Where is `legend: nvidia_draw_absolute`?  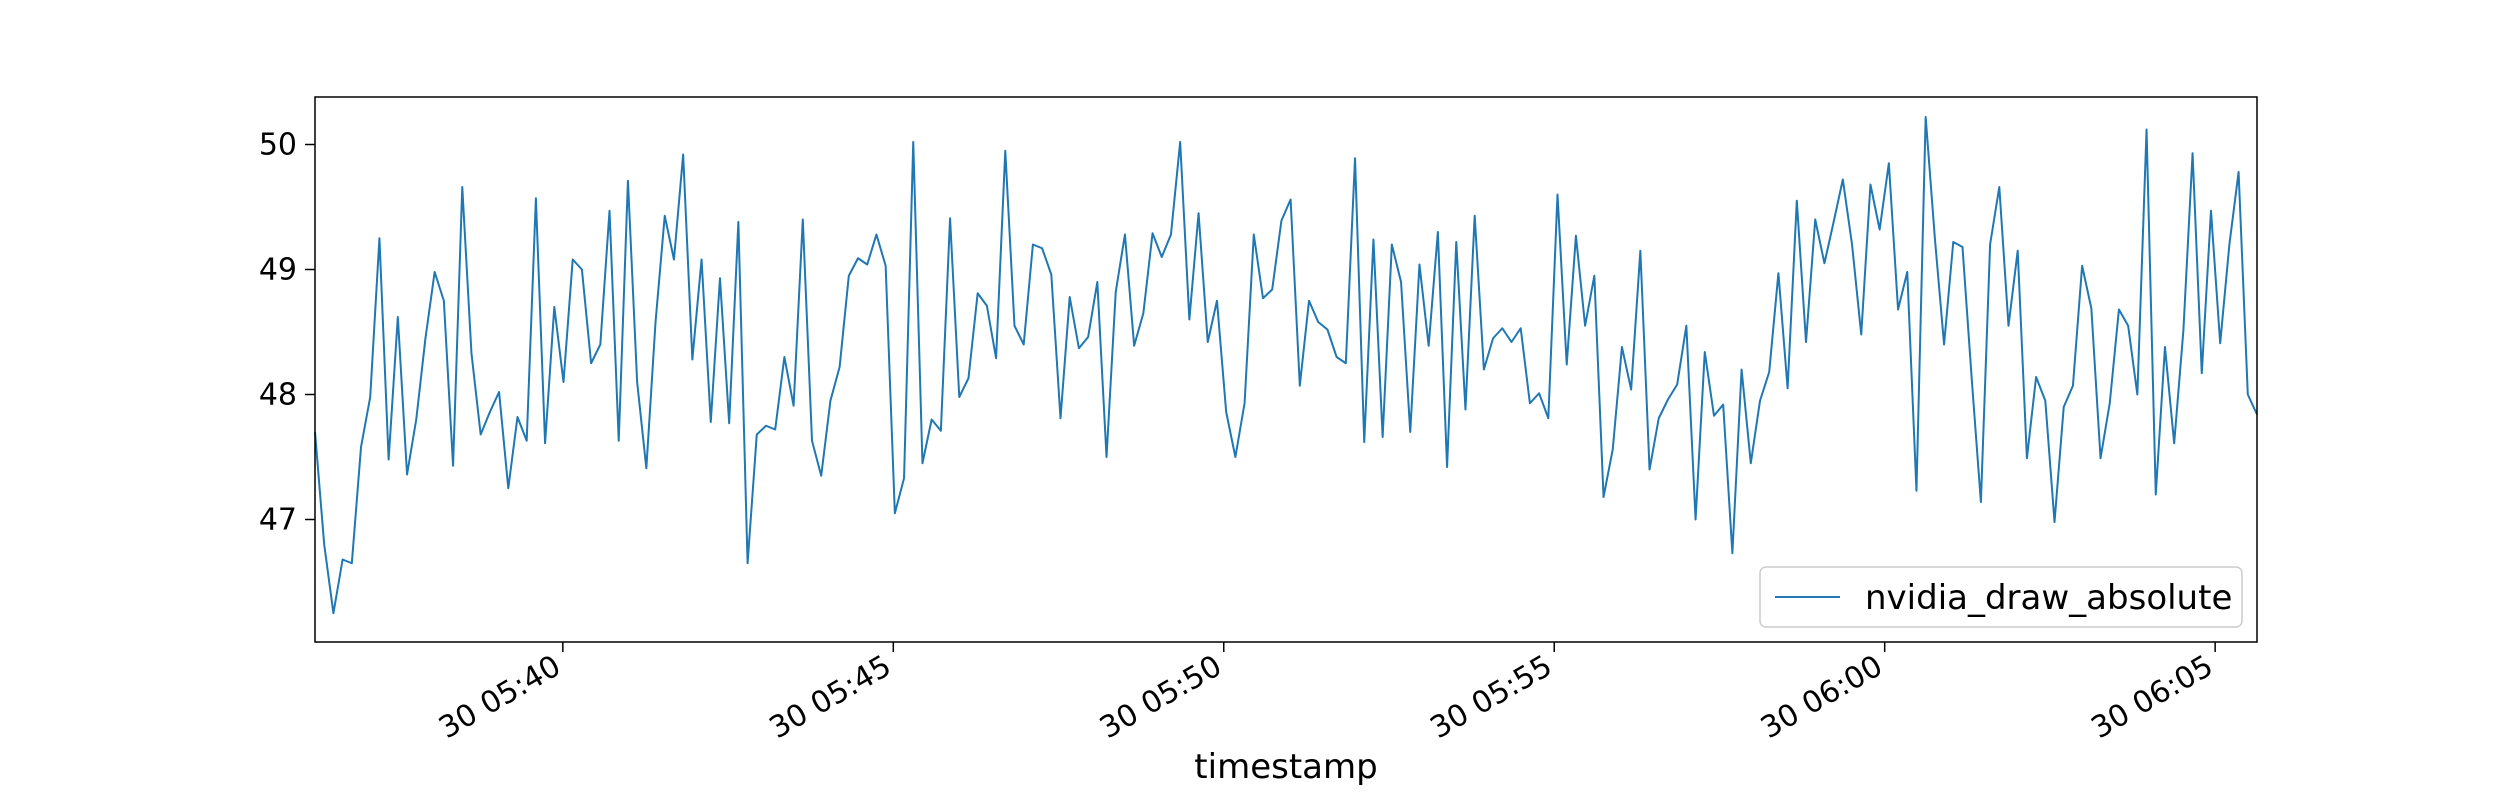 legend: nvidia_draw_absolute is located at coordinates (2001, 597).